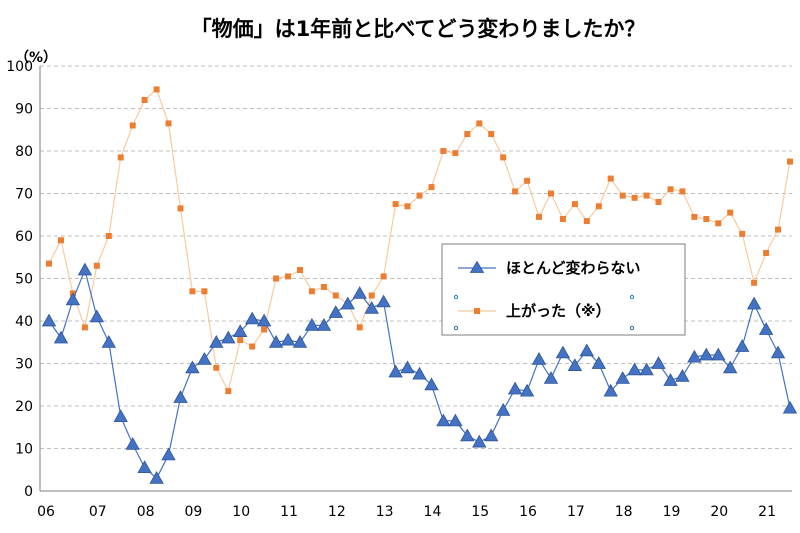 This screenshot has height=533, width=800. Describe the element at coordinates (24, 407) in the screenshot. I see `y-tick-label: 20` at that location.